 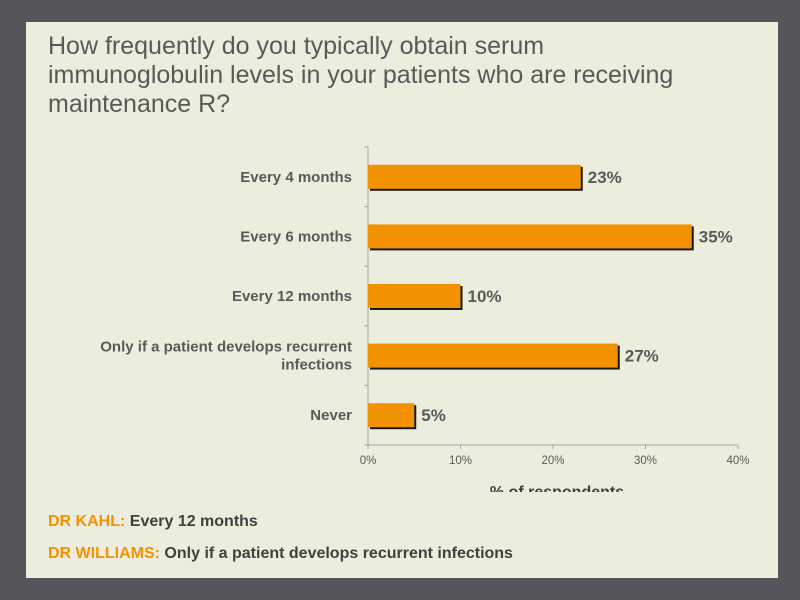 What do you see at coordinates (557, 488) in the screenshot?
I see `x-axis-title: % of respondents` at bounding box center [557, 488].